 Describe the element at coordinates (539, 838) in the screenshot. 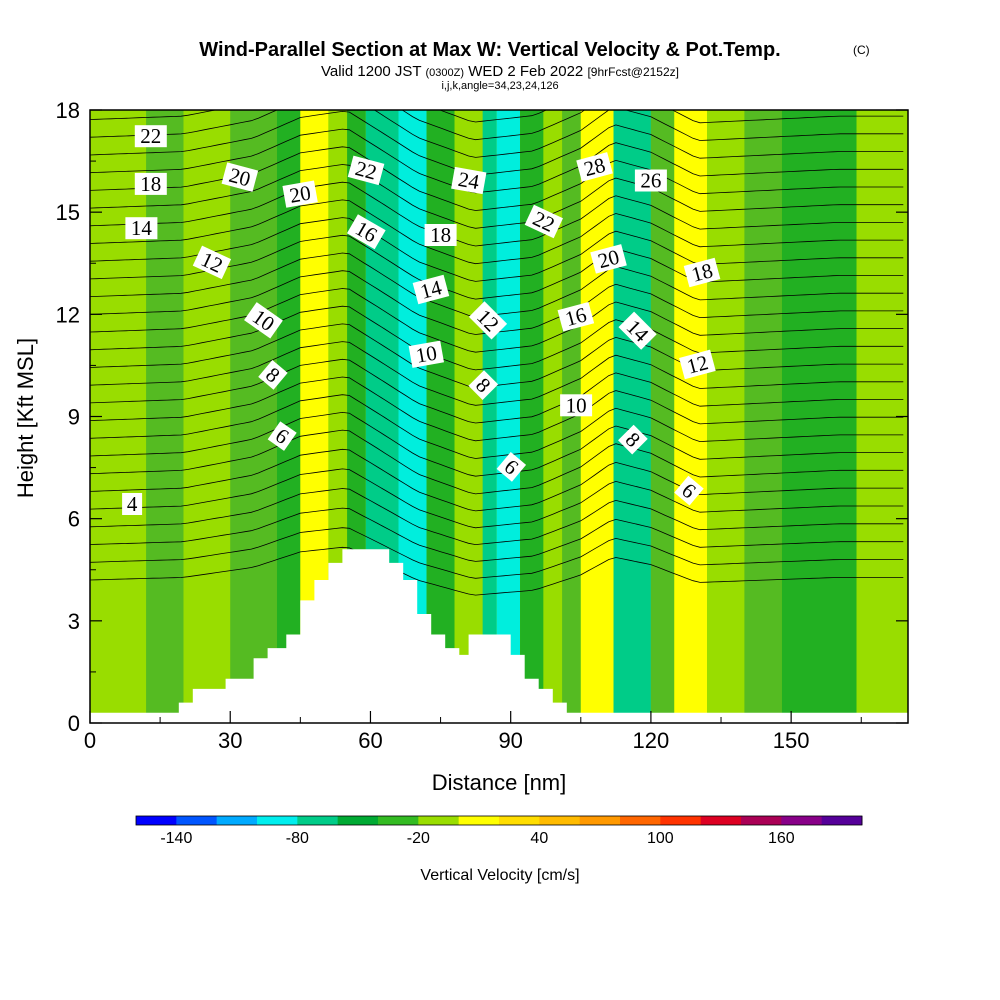

I see `colorbar-tick-label: 40` at that location.